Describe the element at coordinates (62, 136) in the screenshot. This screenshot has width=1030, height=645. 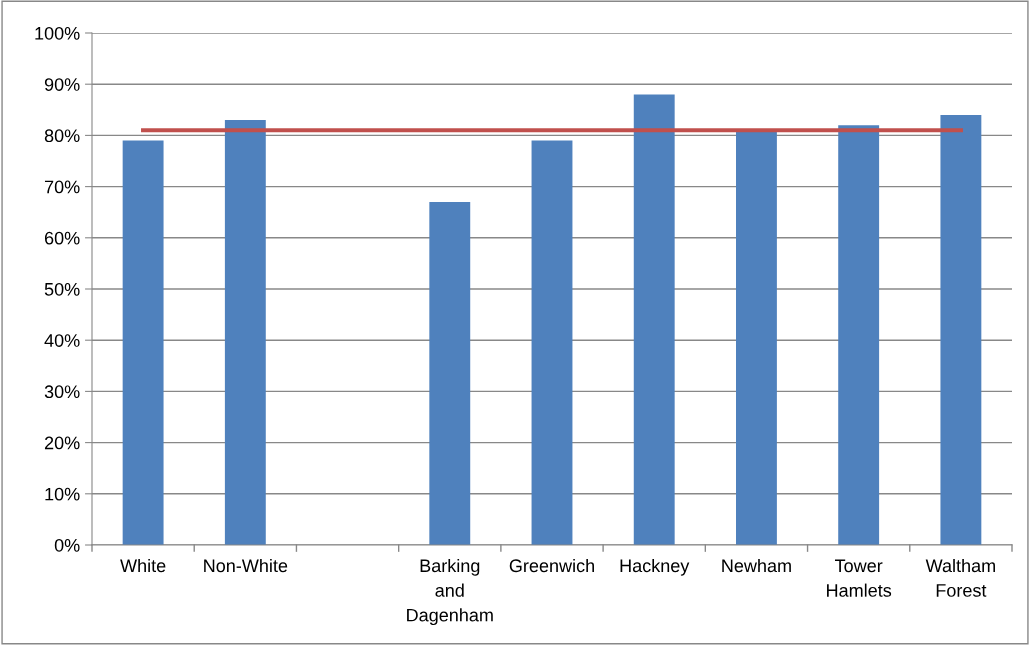
I see `y-tick-label: 80%` at that location.